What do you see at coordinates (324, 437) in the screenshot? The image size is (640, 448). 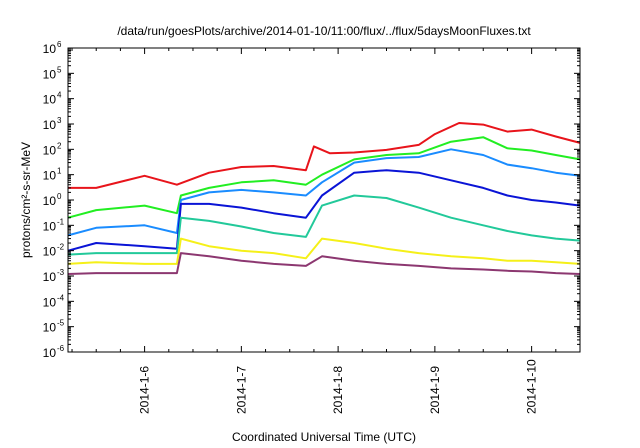 I see `x-axis-label: Coordinated Universal Time (UTC)` at bounding box center [324, 437].